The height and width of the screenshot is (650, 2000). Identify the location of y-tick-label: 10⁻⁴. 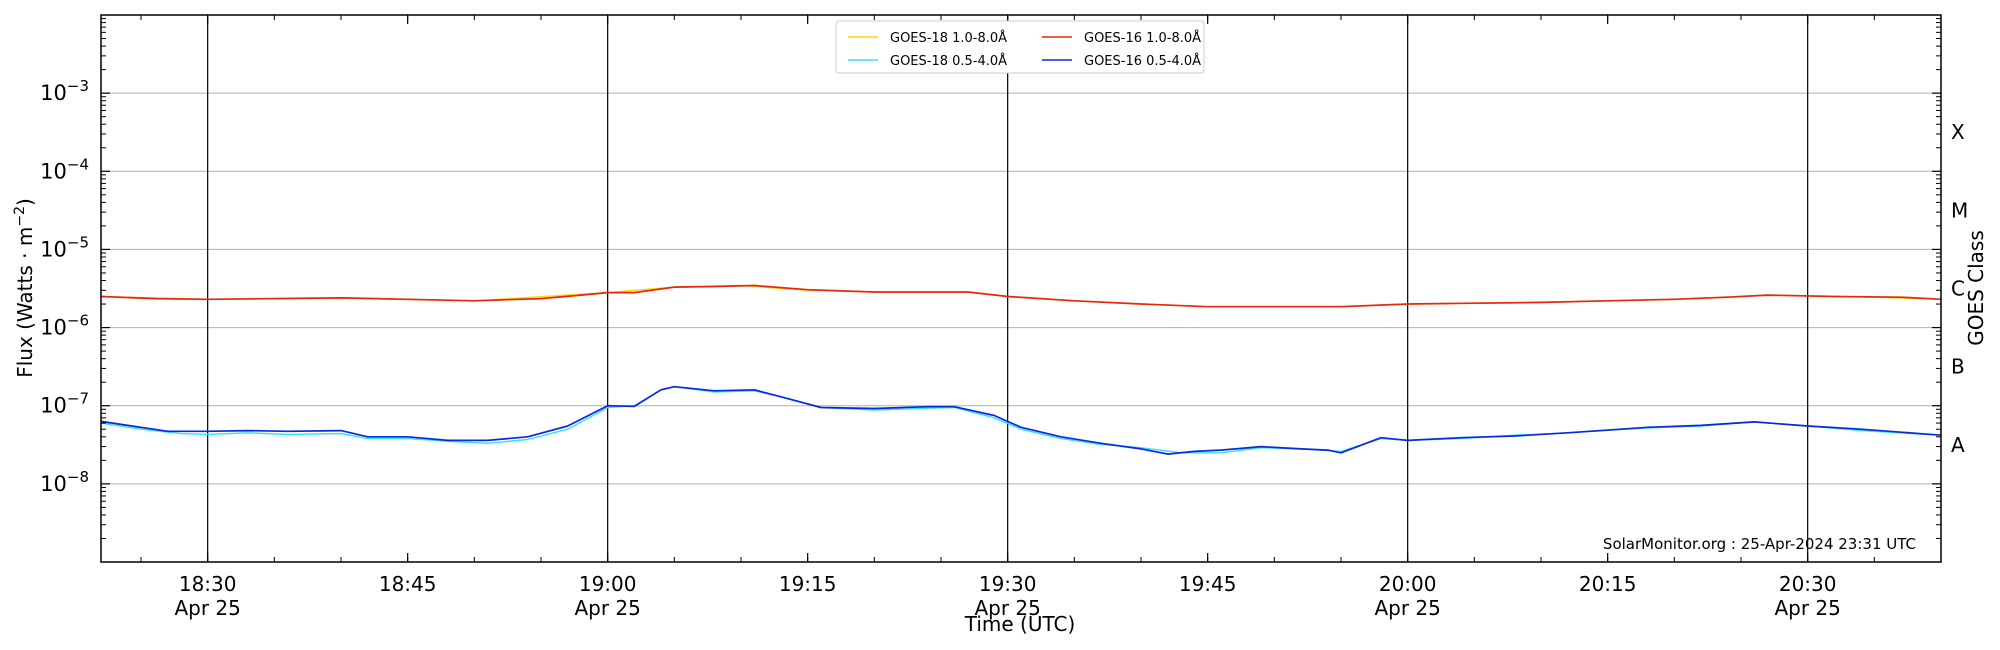
(64, 169).